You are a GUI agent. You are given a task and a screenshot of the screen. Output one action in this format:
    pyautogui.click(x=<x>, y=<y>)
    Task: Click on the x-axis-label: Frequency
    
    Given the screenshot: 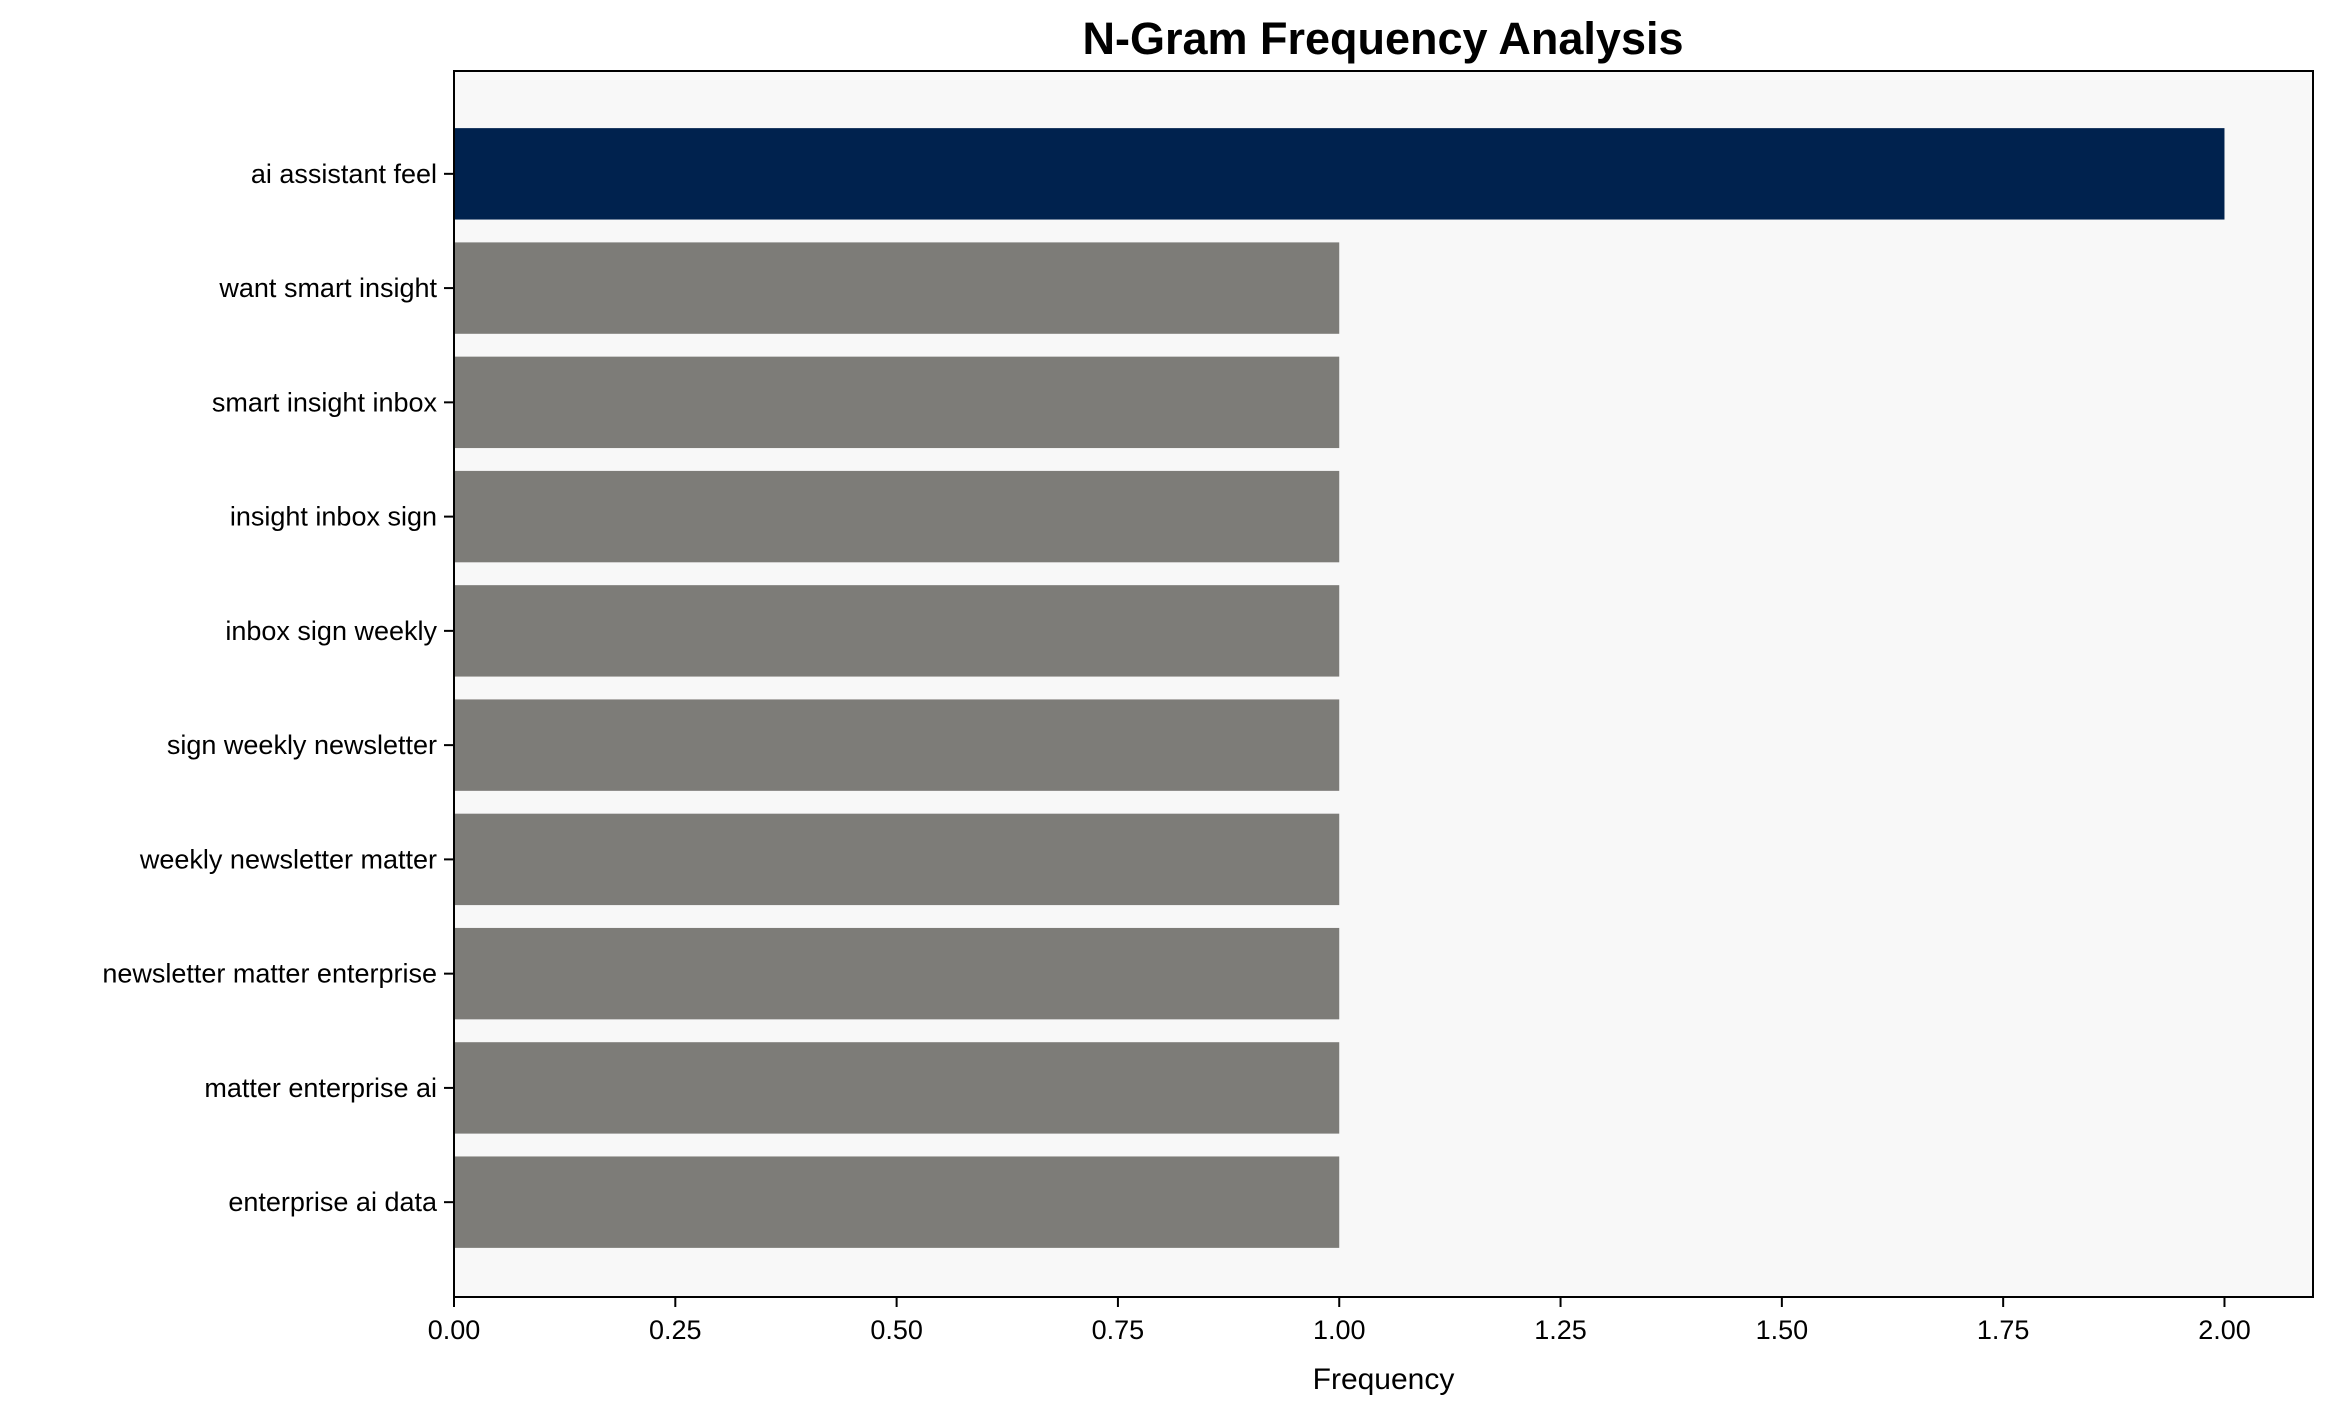 What is the action you would take?
    pyautogui.click(x=1384, y=1379)
    